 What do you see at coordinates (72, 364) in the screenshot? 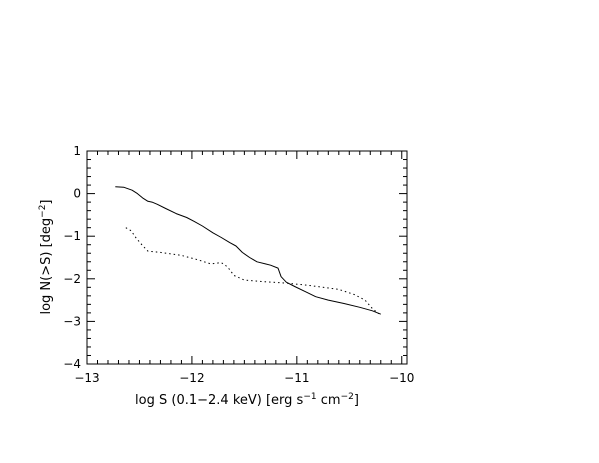
I see `y-tick-label: −4` at bounding box center [72, 364].